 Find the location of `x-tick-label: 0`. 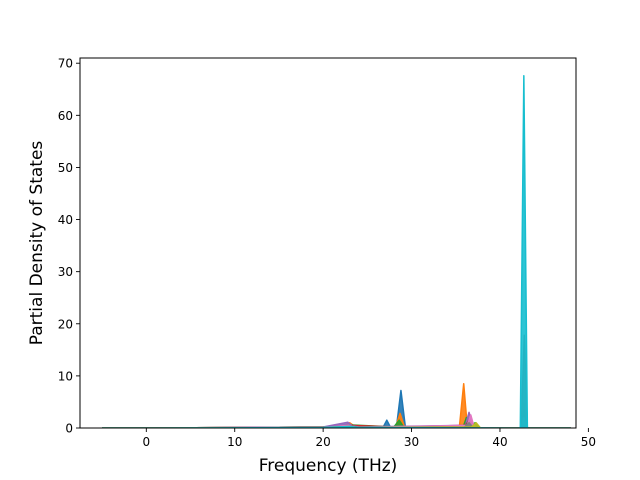

x-tick-label: 0 is located at coordinates (146, 442).